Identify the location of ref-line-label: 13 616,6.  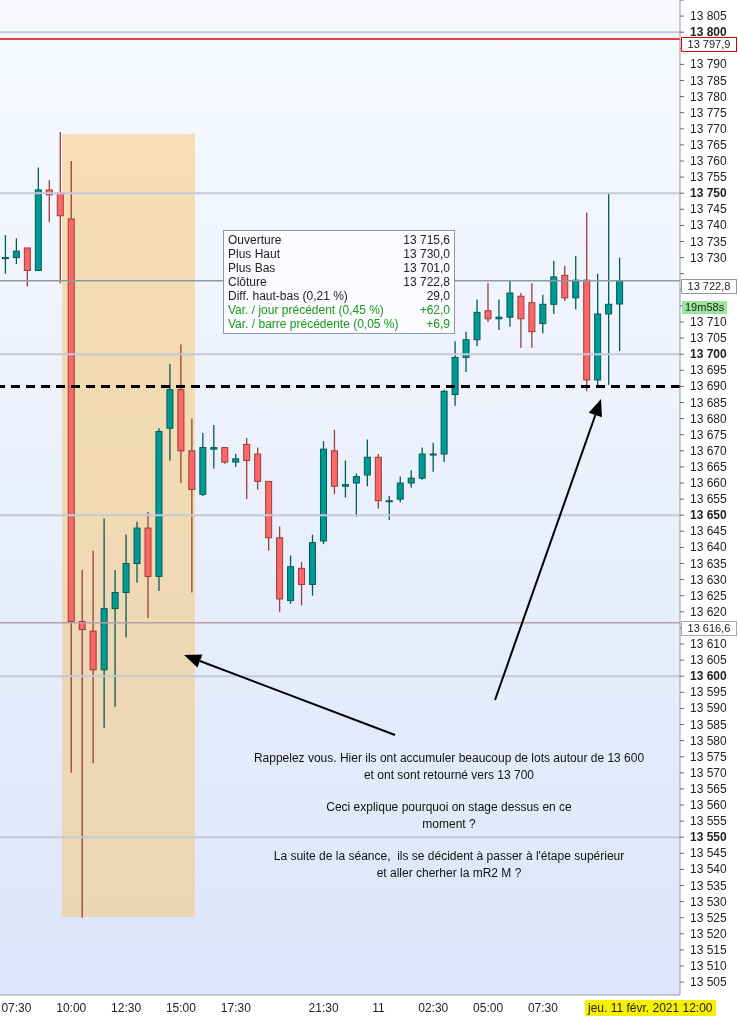
(709, 628).